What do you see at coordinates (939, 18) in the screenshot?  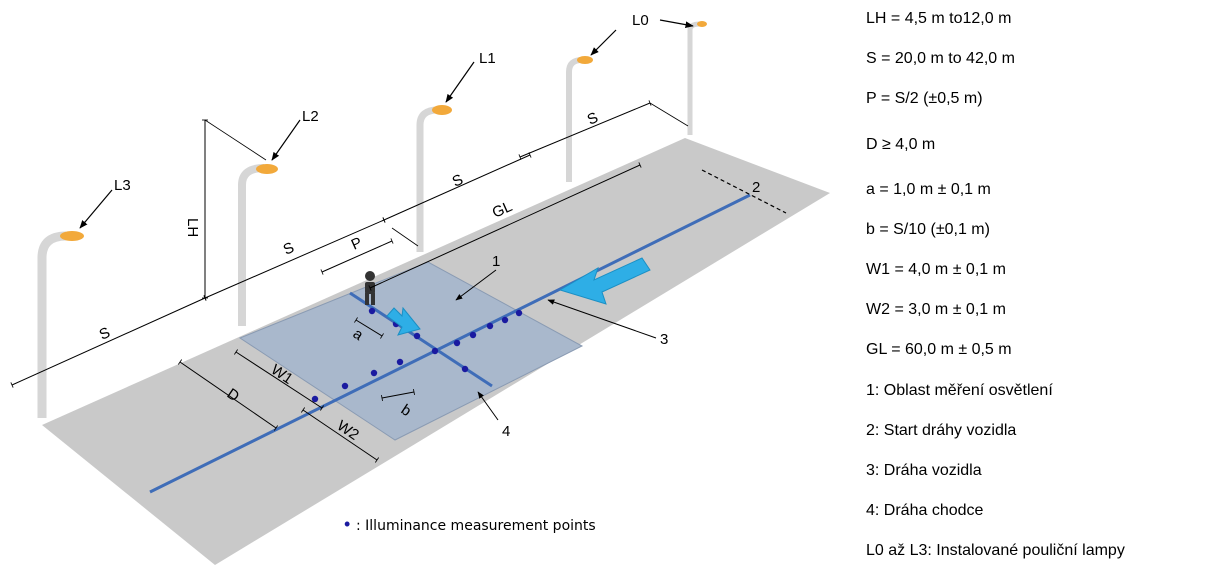 I see `spec-lh: LH = 4,5 m to12,0 m` at bounding box center [939, 18].